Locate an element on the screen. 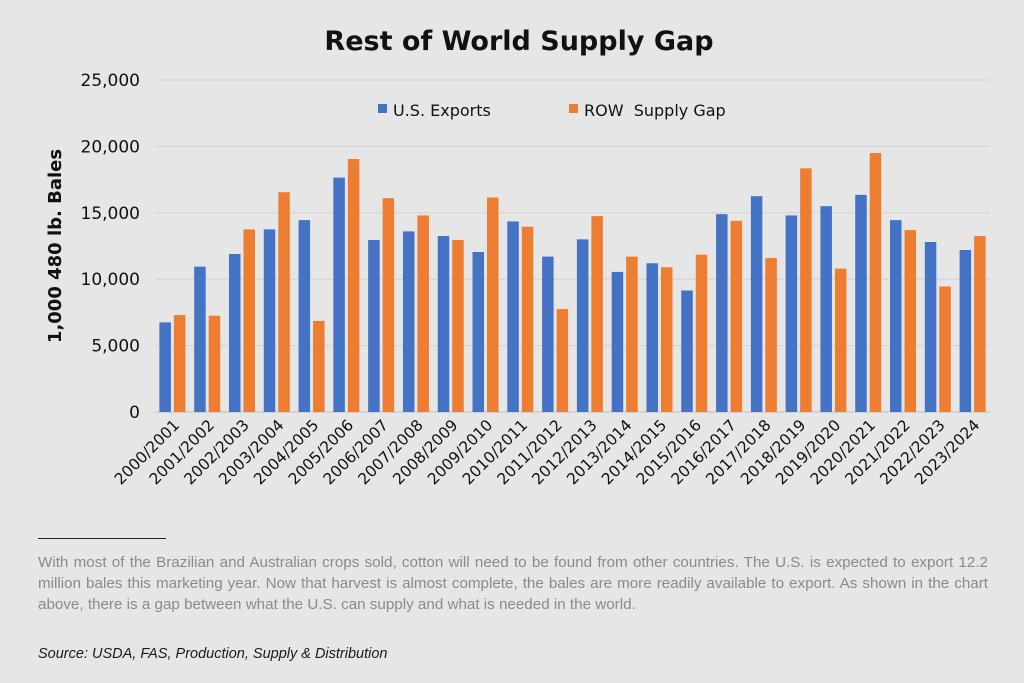 This screenshot has height=683, width=1024. y-axis-ticks: 0 5,000 10,000 15,000 20,000 25,000 is located at coordinates (110, 247).